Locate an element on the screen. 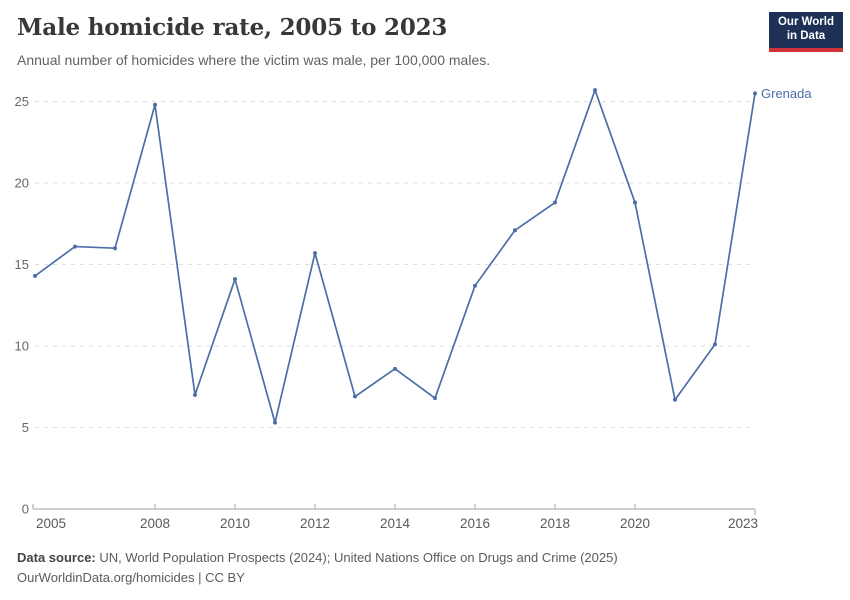 The height and width of the screenshot is (600, 850). chart-title: Male homicide rate, 2005 to 2023 is located at coordinates (232, 27).